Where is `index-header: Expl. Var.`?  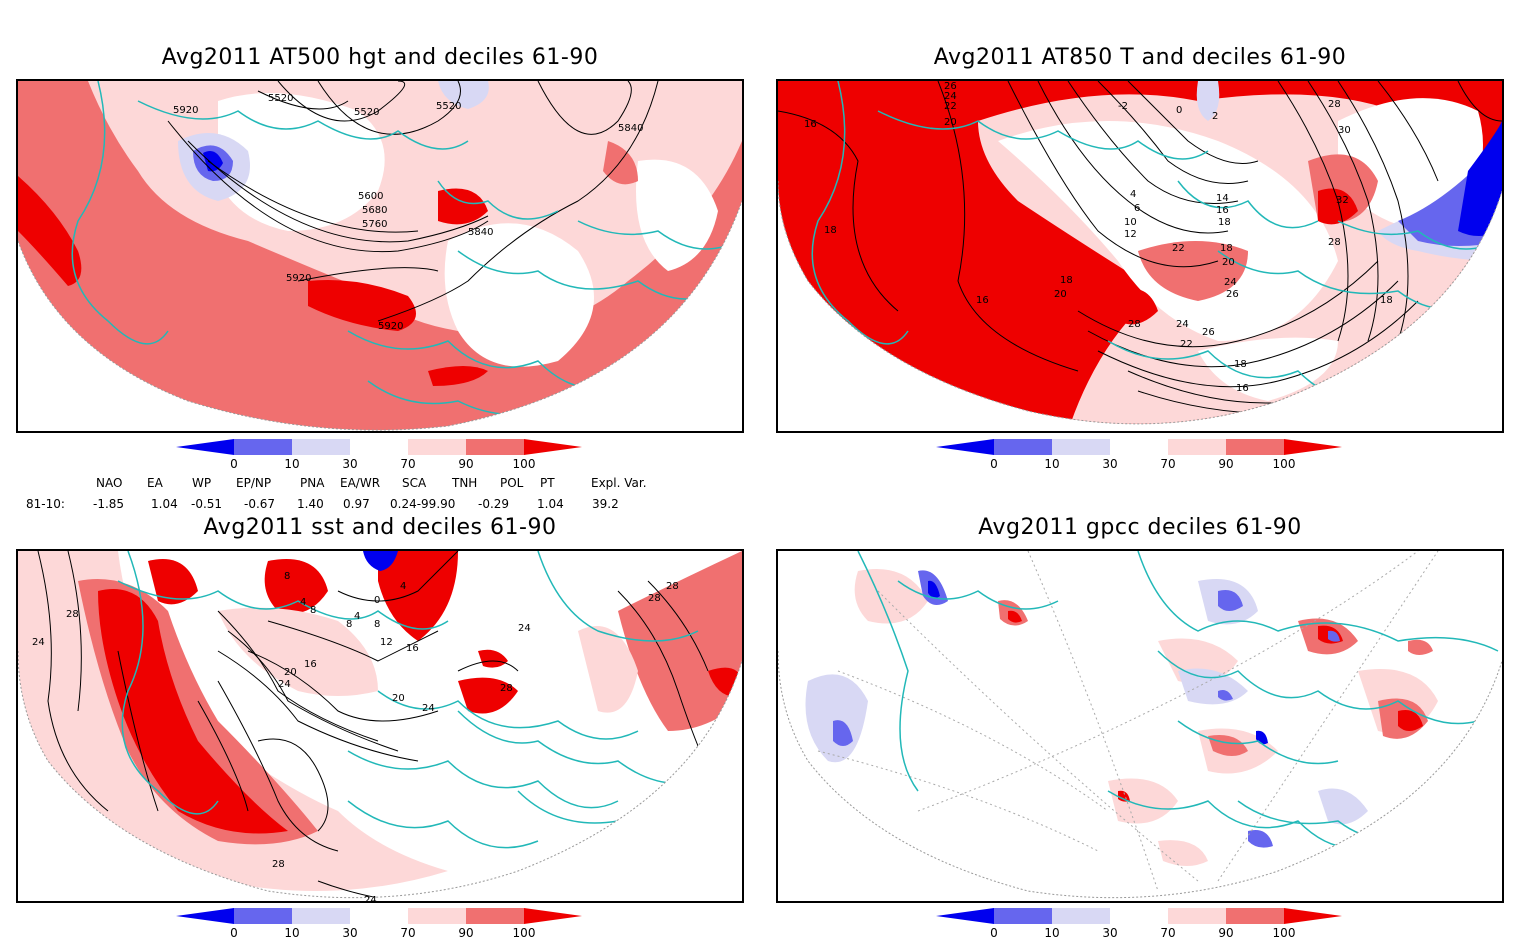 index-header: Expl. Var. is located at coordinates (619, 483).